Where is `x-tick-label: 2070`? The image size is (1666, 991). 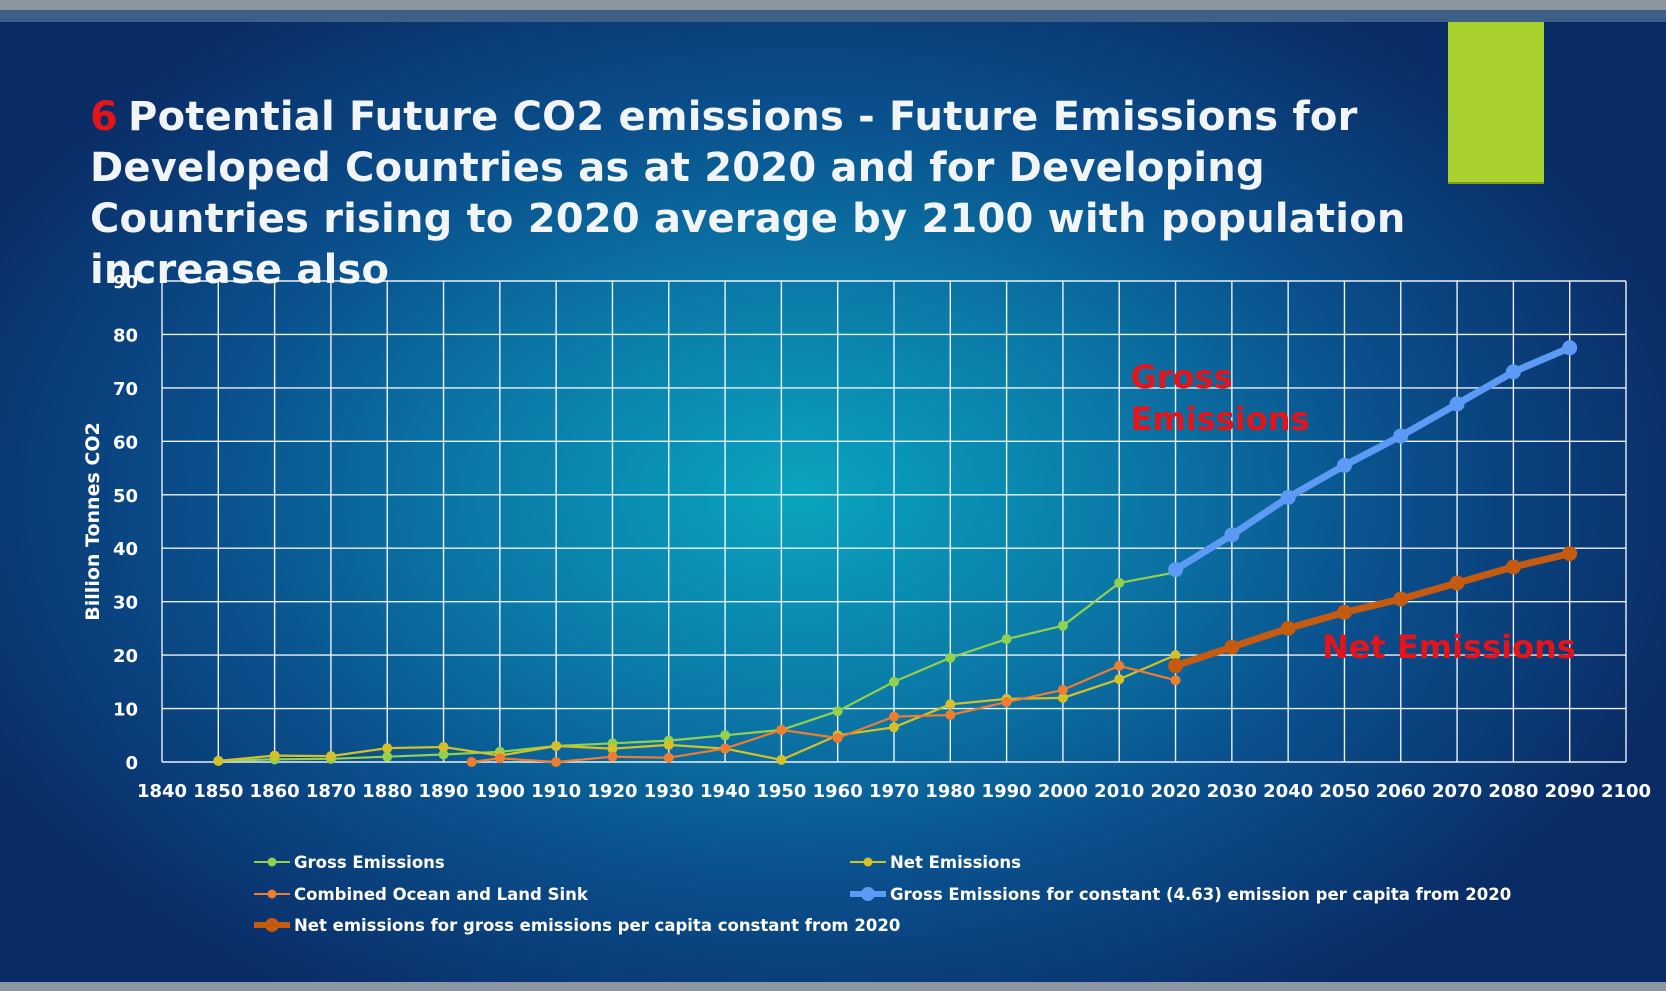 x-tick-label: 2070 is located at coordinates (1457, 791).